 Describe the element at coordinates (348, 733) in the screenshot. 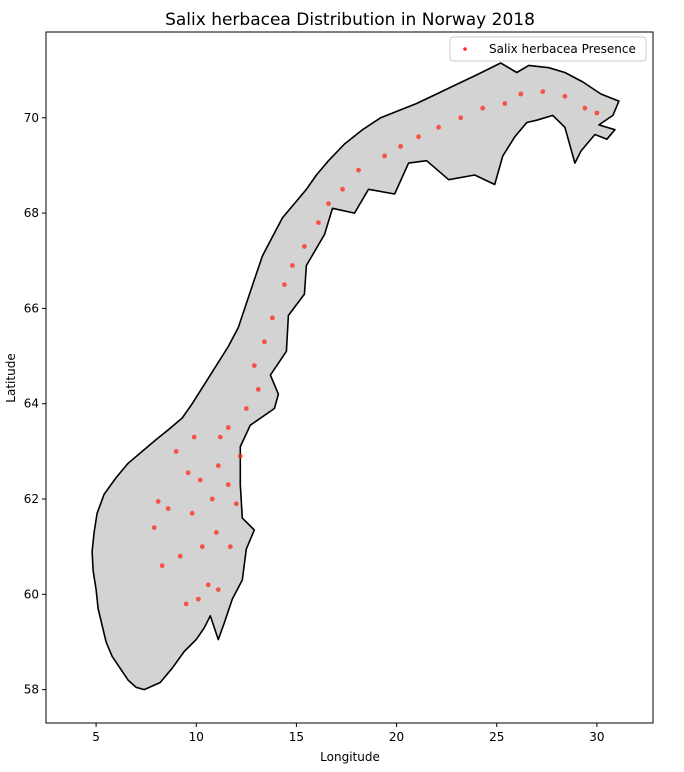

I see `x-axis: 5 10 15 20 25 30` at that location.